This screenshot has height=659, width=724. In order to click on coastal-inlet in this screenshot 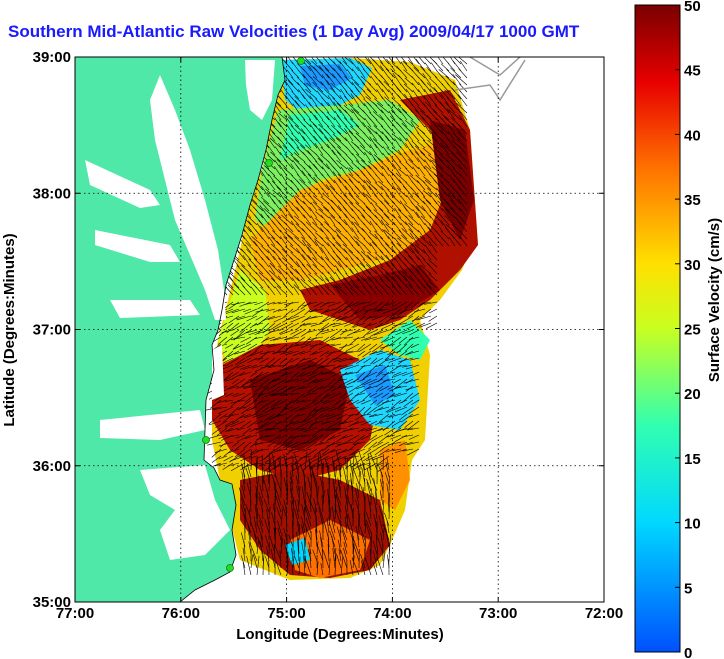, I will do `click(218, 372)`.